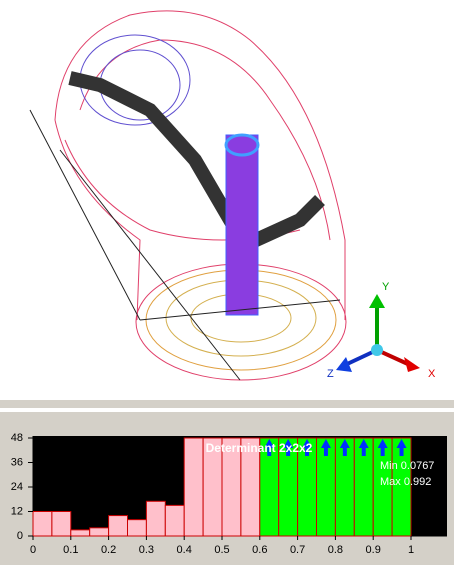 The height and width of the screenshot is (565, 454). I want to click on x-tick-label: 0.4, so click(184, 550).